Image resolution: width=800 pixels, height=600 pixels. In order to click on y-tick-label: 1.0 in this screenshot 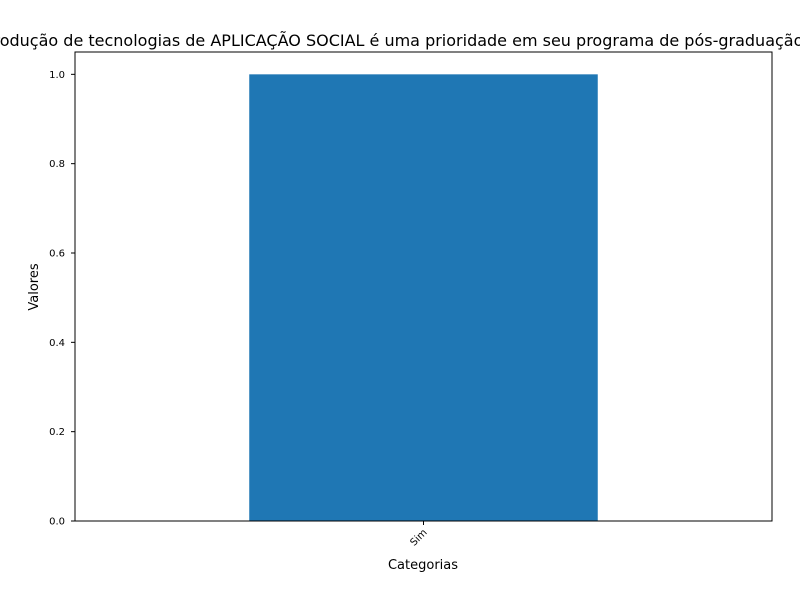, I will do `click(57, 75)`.